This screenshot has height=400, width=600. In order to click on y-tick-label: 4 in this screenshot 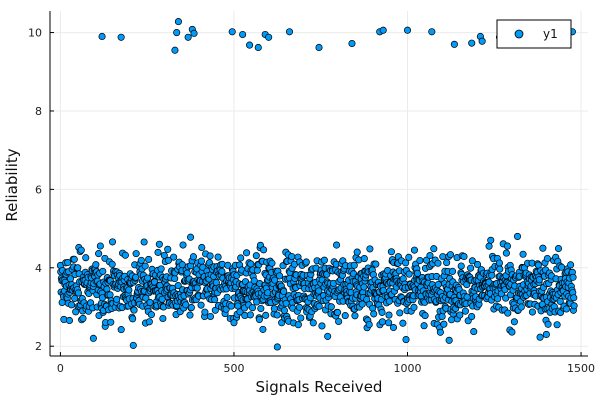, I will do `click(38, 268)`.